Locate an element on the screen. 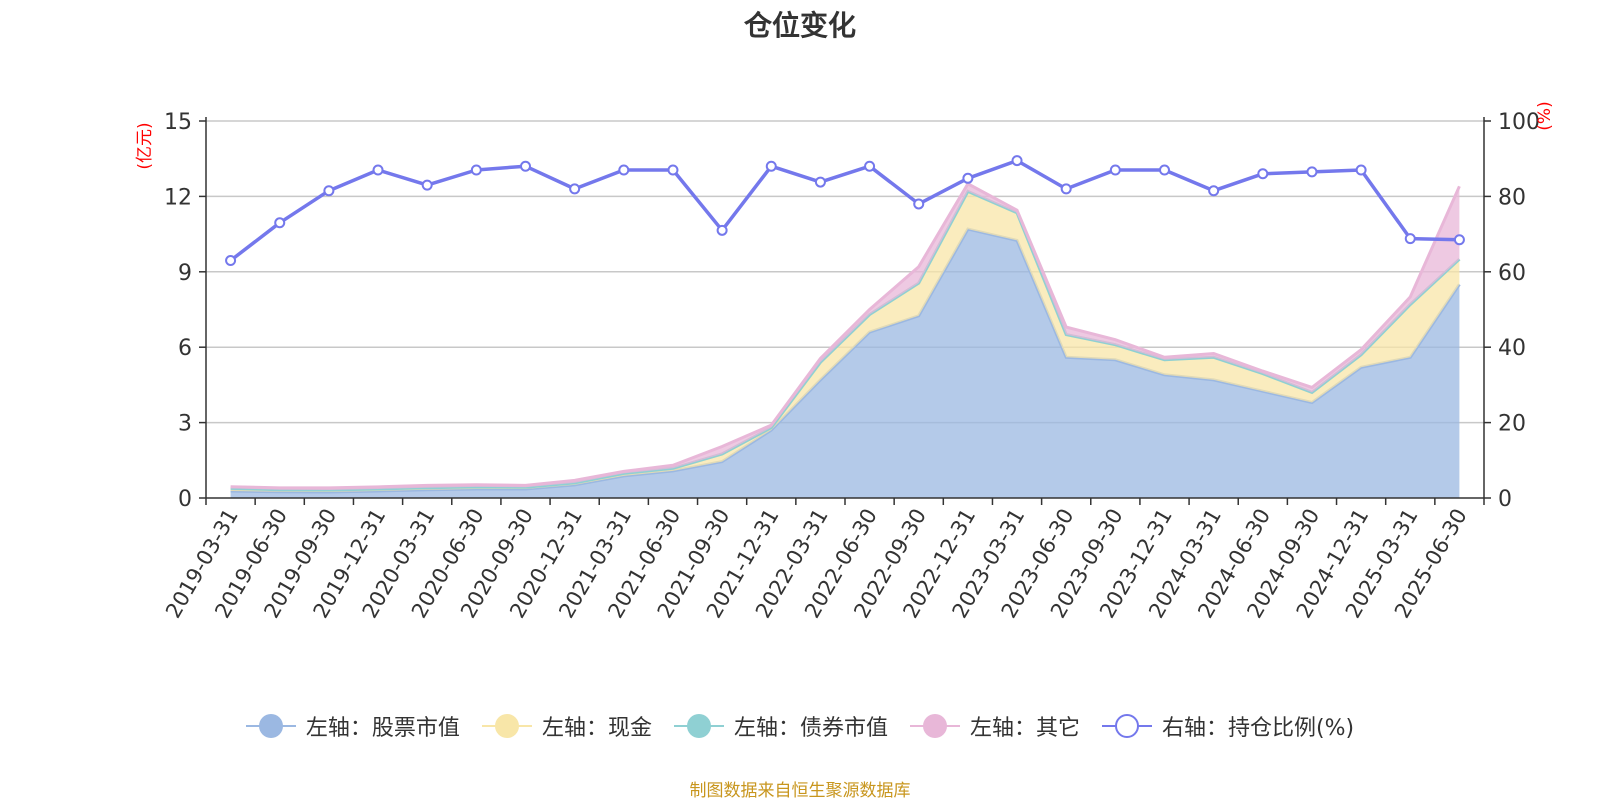  legend-label: 左轴：其它 is located at coordinates (1024, 728).